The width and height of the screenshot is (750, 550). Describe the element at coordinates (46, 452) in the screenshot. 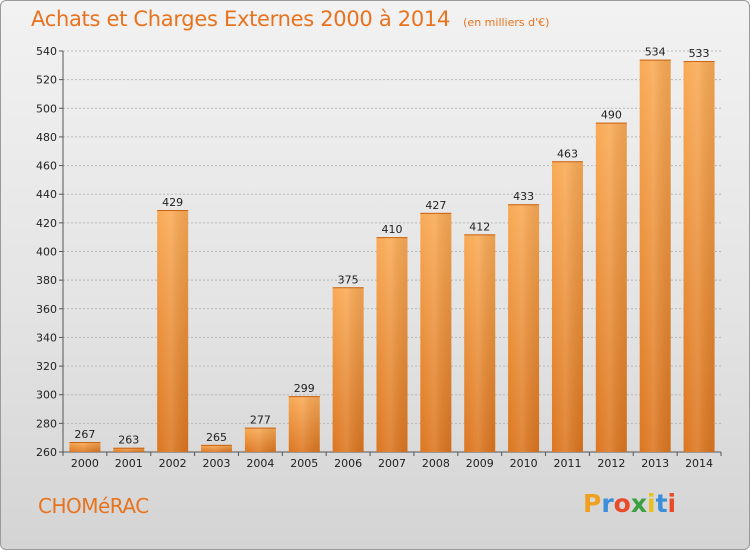

I see `y-tick-label: 260` at that location.